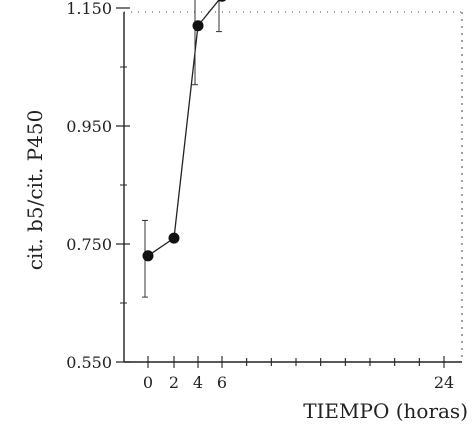  I want to click on x-axis-title: TIEMPO (horas), so click(385, 411).